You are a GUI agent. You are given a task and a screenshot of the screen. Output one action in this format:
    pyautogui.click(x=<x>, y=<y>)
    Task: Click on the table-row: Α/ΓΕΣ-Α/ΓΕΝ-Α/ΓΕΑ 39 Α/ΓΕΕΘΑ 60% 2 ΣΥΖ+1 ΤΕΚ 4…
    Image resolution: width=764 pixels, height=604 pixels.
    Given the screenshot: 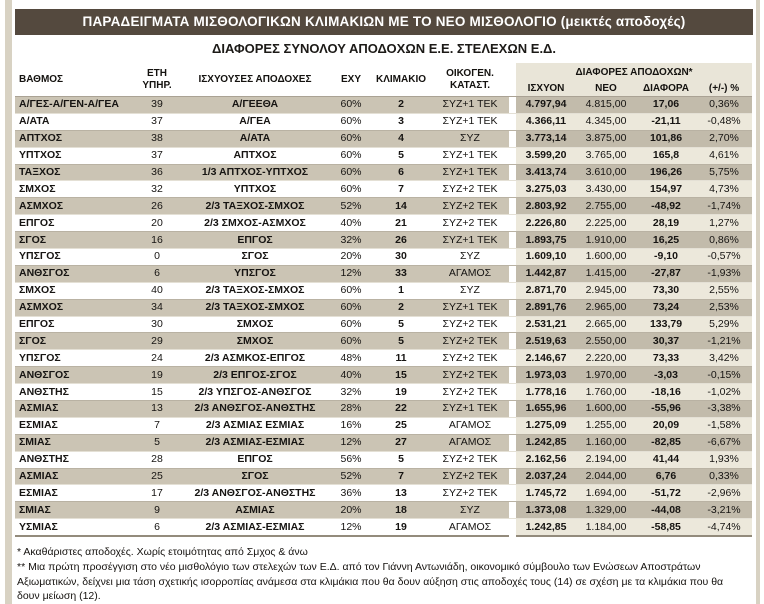 What is the action you would take?
    pyautogui.click(x=384, y=105)
    